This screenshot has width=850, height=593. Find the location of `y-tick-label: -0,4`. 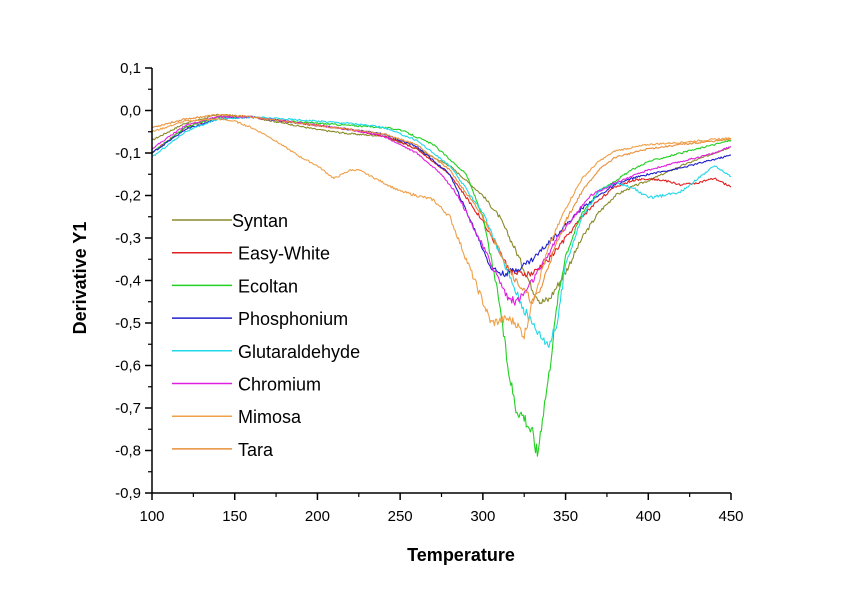

y-tick-label: -0,4 is located at coordinates (128, 281).